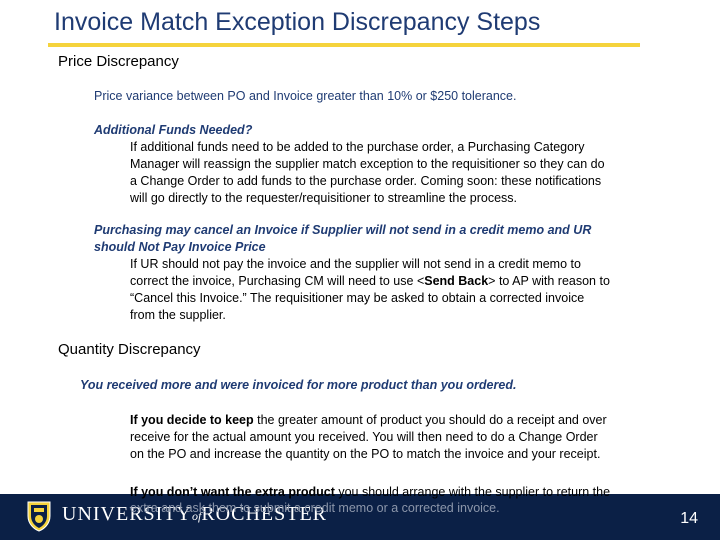 Image resolution: width=720 pixels, height=540 pixels. What do you see at coordinates (549, 281) in the screenshot?
I see `cancel-line-text: > to AP with reason to` at bounding box center [549, 281].